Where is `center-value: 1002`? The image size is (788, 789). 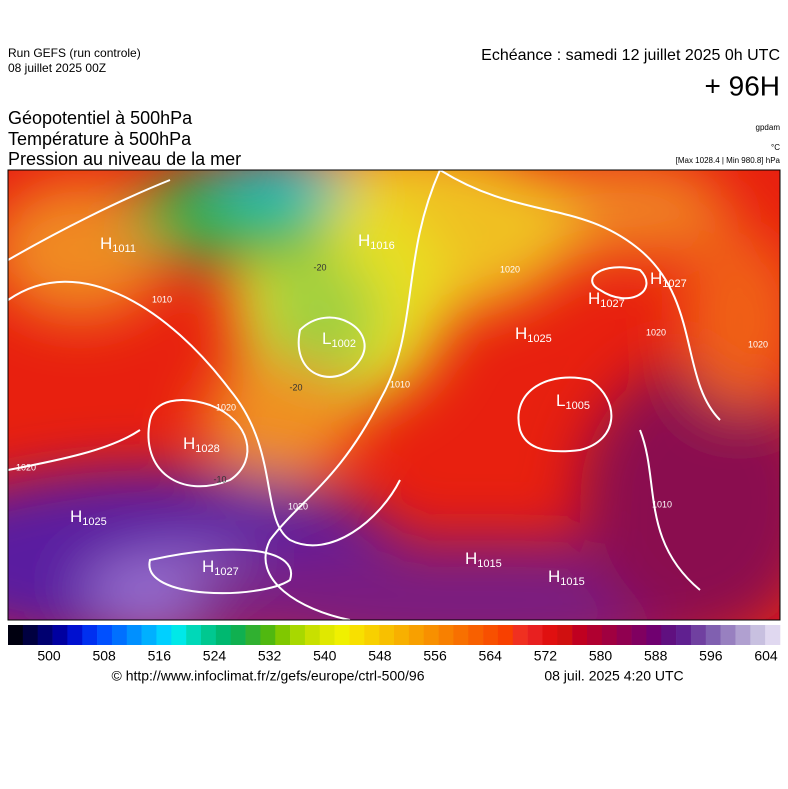 center-value: 1002 is located at coordinates (343, 344).